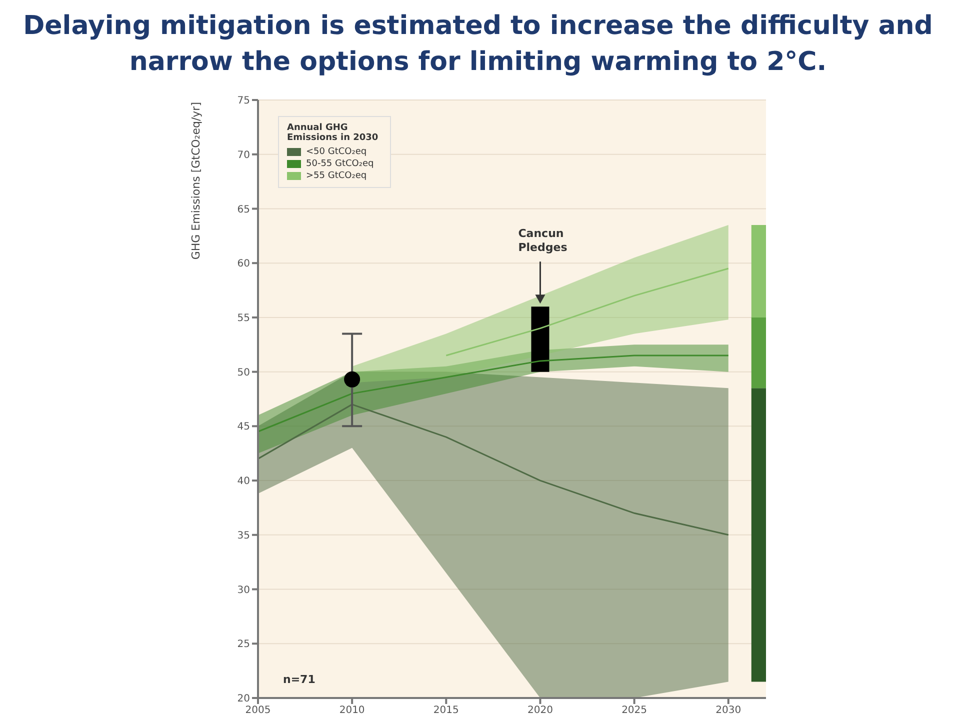 Image resolution: width=956 pixels, height=725 pixels. What do you see at coordinates (243, 482) in the screenshot?
I see `y-tick-label: 40` at bounding box center [243, 482].